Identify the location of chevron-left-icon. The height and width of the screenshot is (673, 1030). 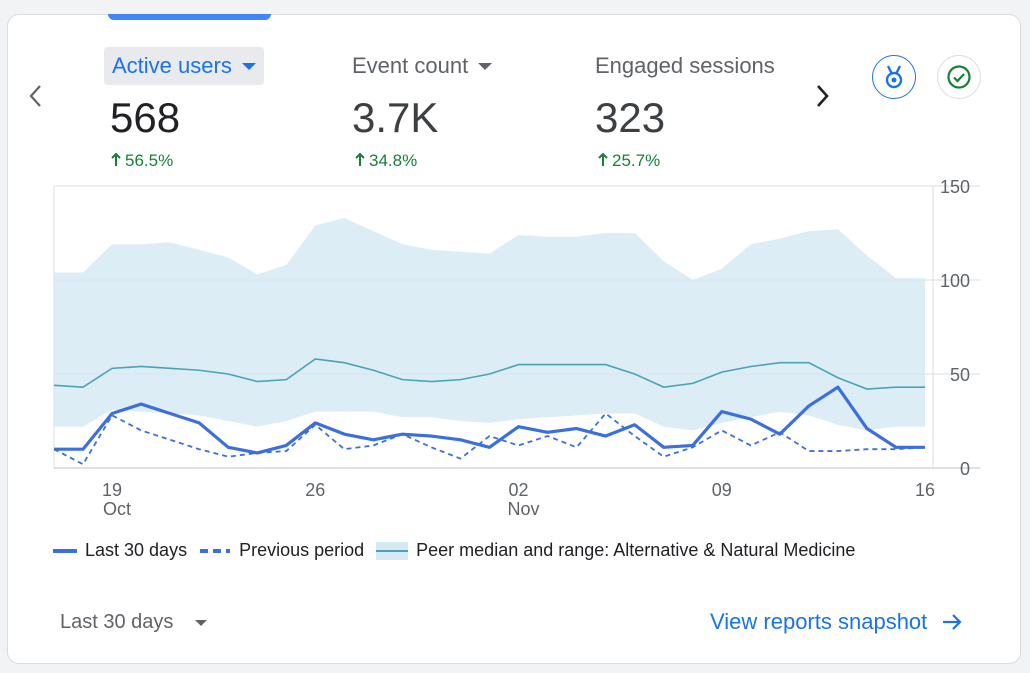
(35, 99).